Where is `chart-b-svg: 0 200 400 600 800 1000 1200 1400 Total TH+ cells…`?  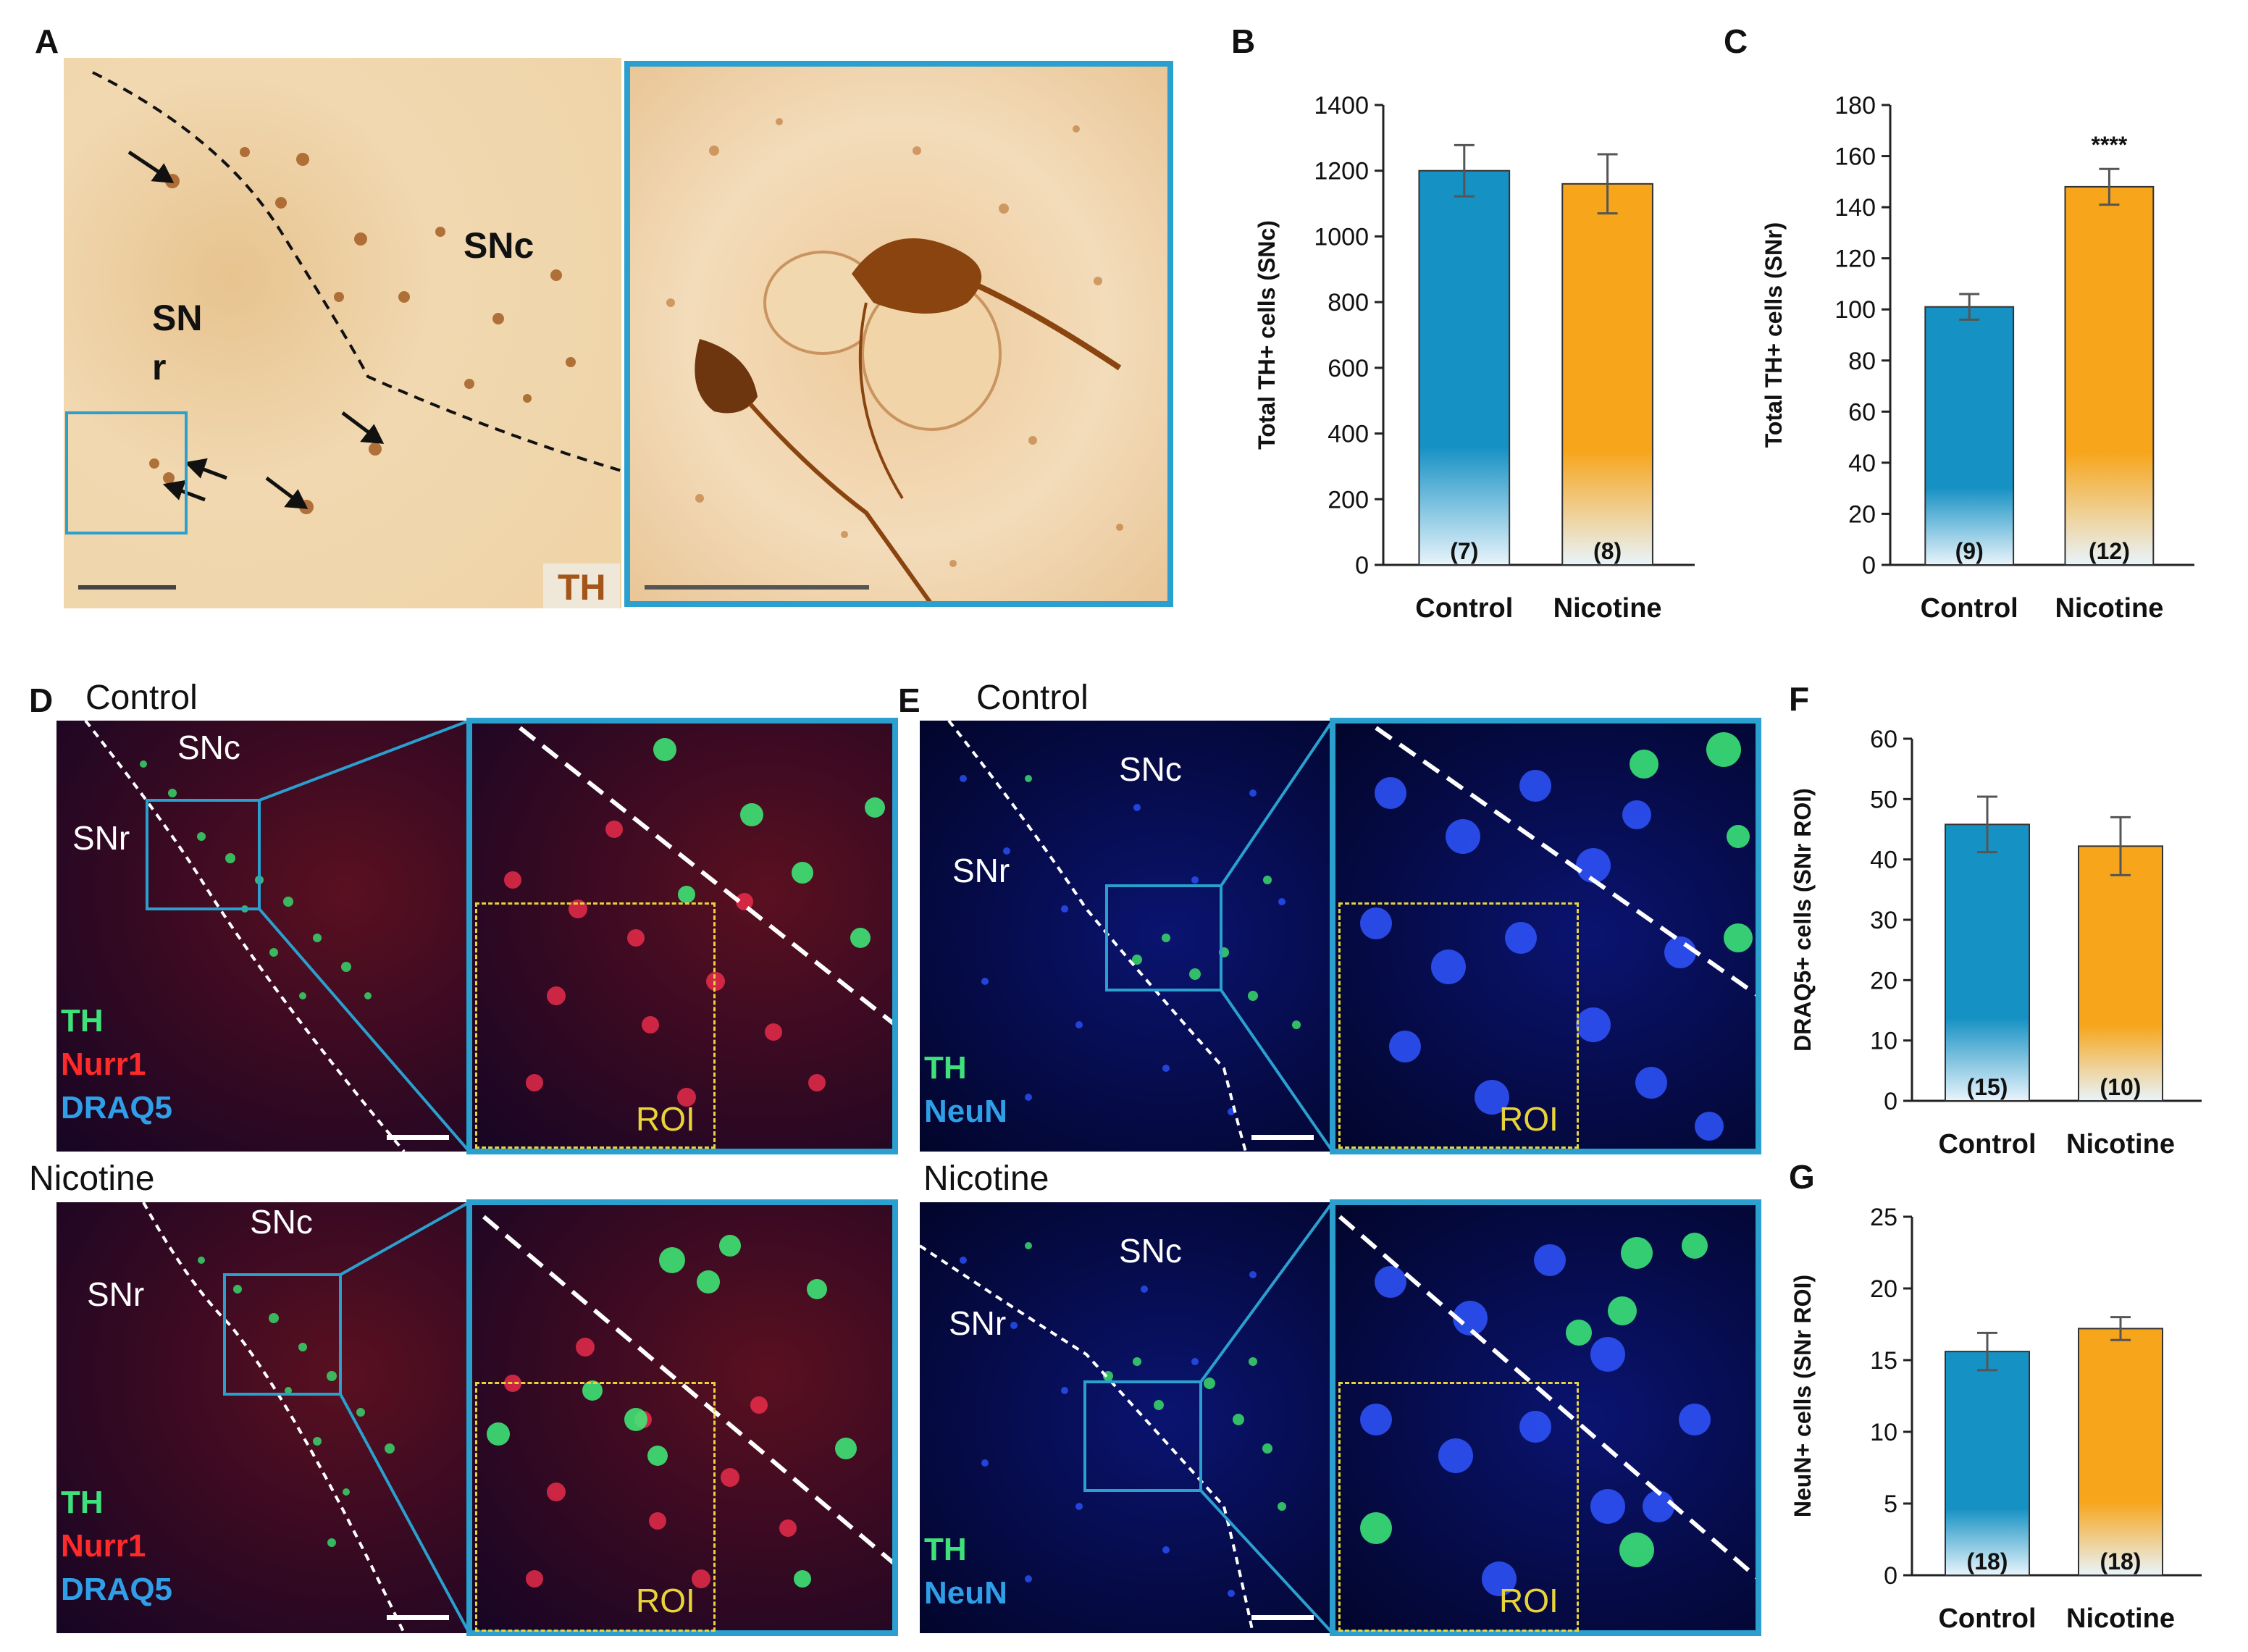 chart-b-svg: 0 200 400 600 800 1000 1200 1400 Total TH+ cells… is located at coordinates (1474, 358).